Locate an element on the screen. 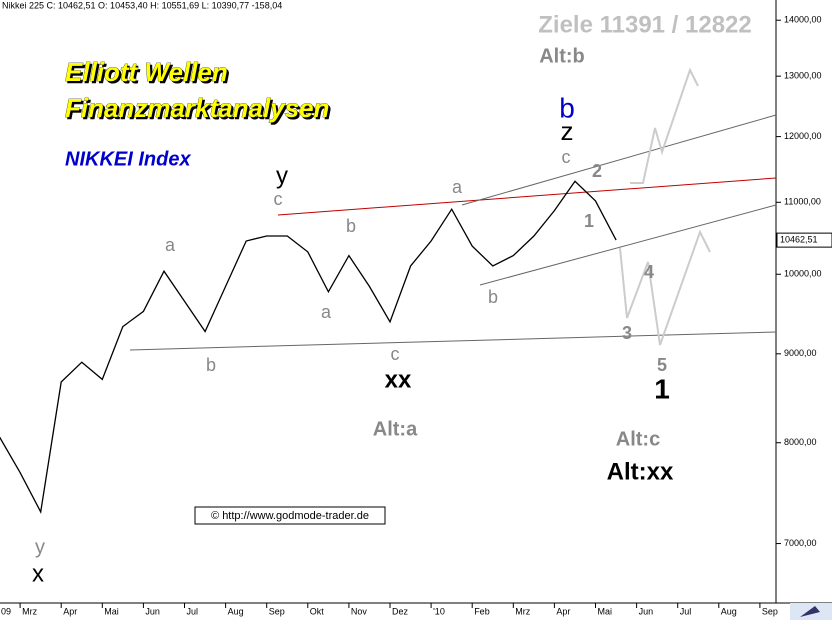 The width and height of the screenshot is (832, 620). annotation: xx is located at coordinates (398, 379).